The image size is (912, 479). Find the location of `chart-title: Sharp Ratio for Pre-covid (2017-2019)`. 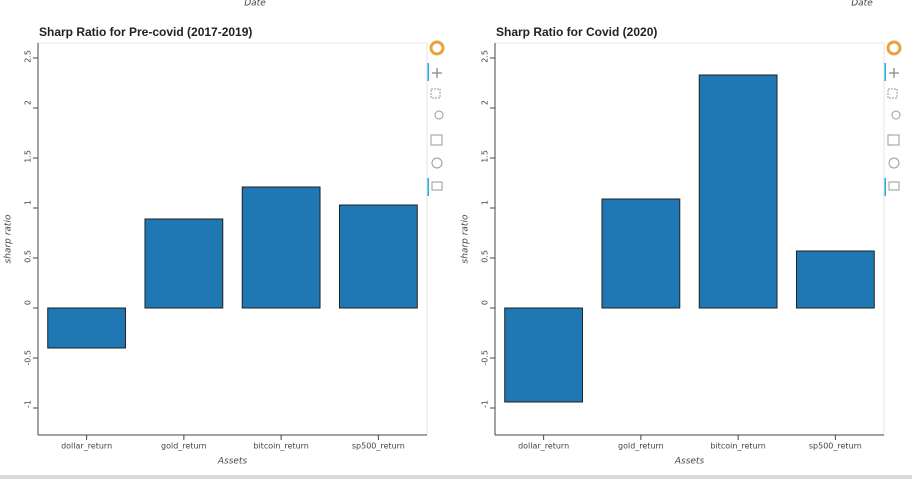

chart-title: Sharp Ratio for Pre-covid (2017-2019) is located at coordinates (145, 32).